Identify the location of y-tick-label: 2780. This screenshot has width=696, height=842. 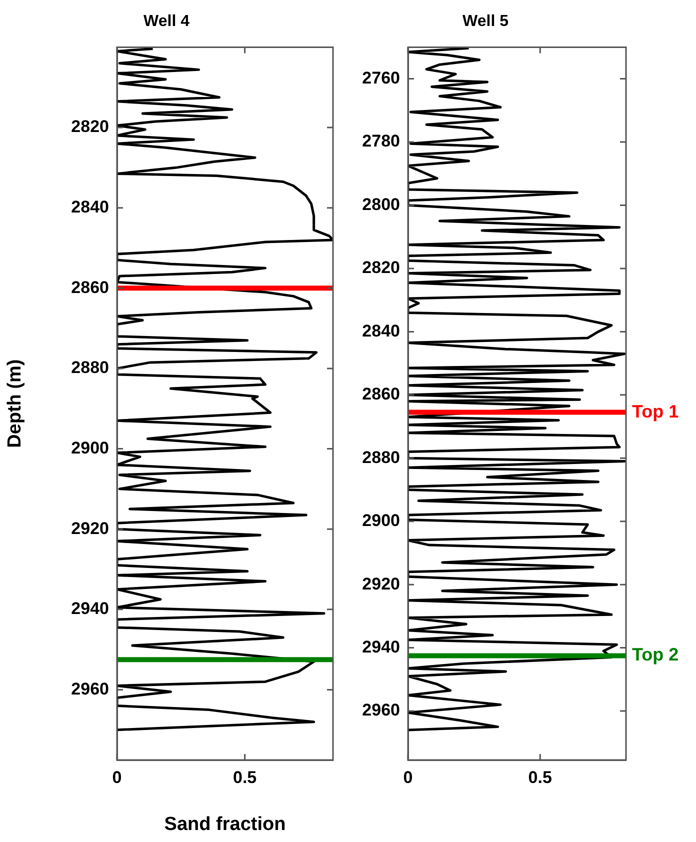
(381, 141).